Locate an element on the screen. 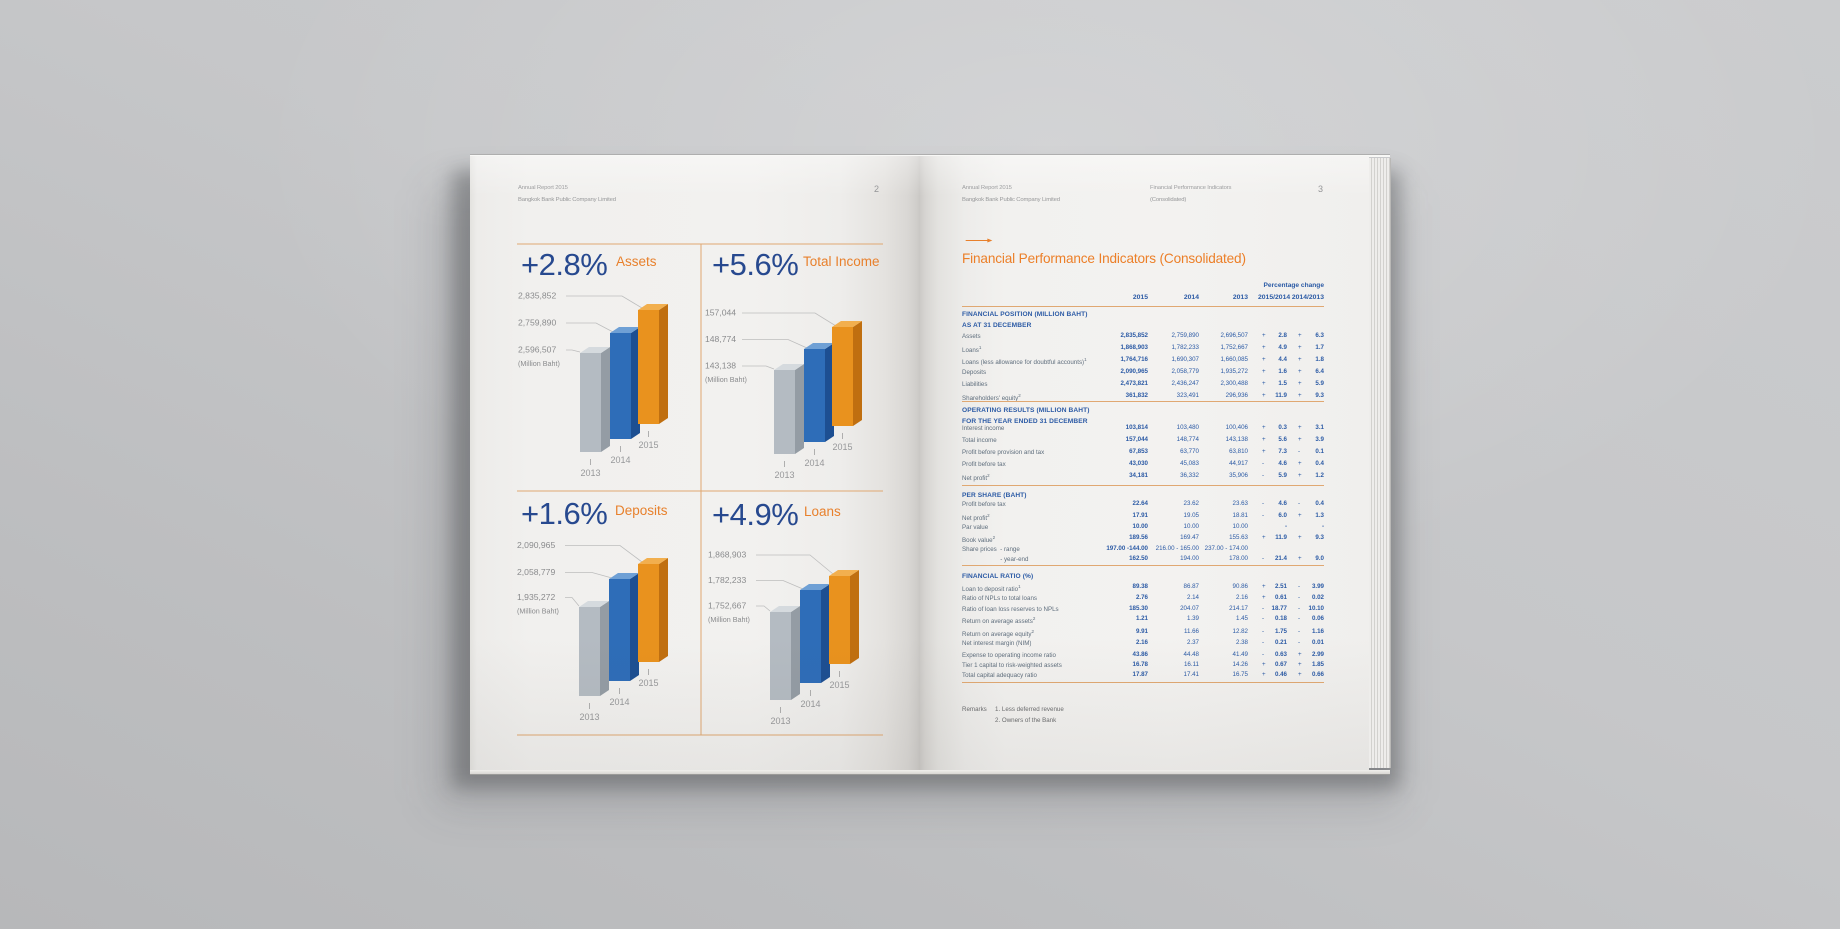 The width and height of the screenshot is (1840, 929). svg-text: Assets is located at coordinates (636, 261).